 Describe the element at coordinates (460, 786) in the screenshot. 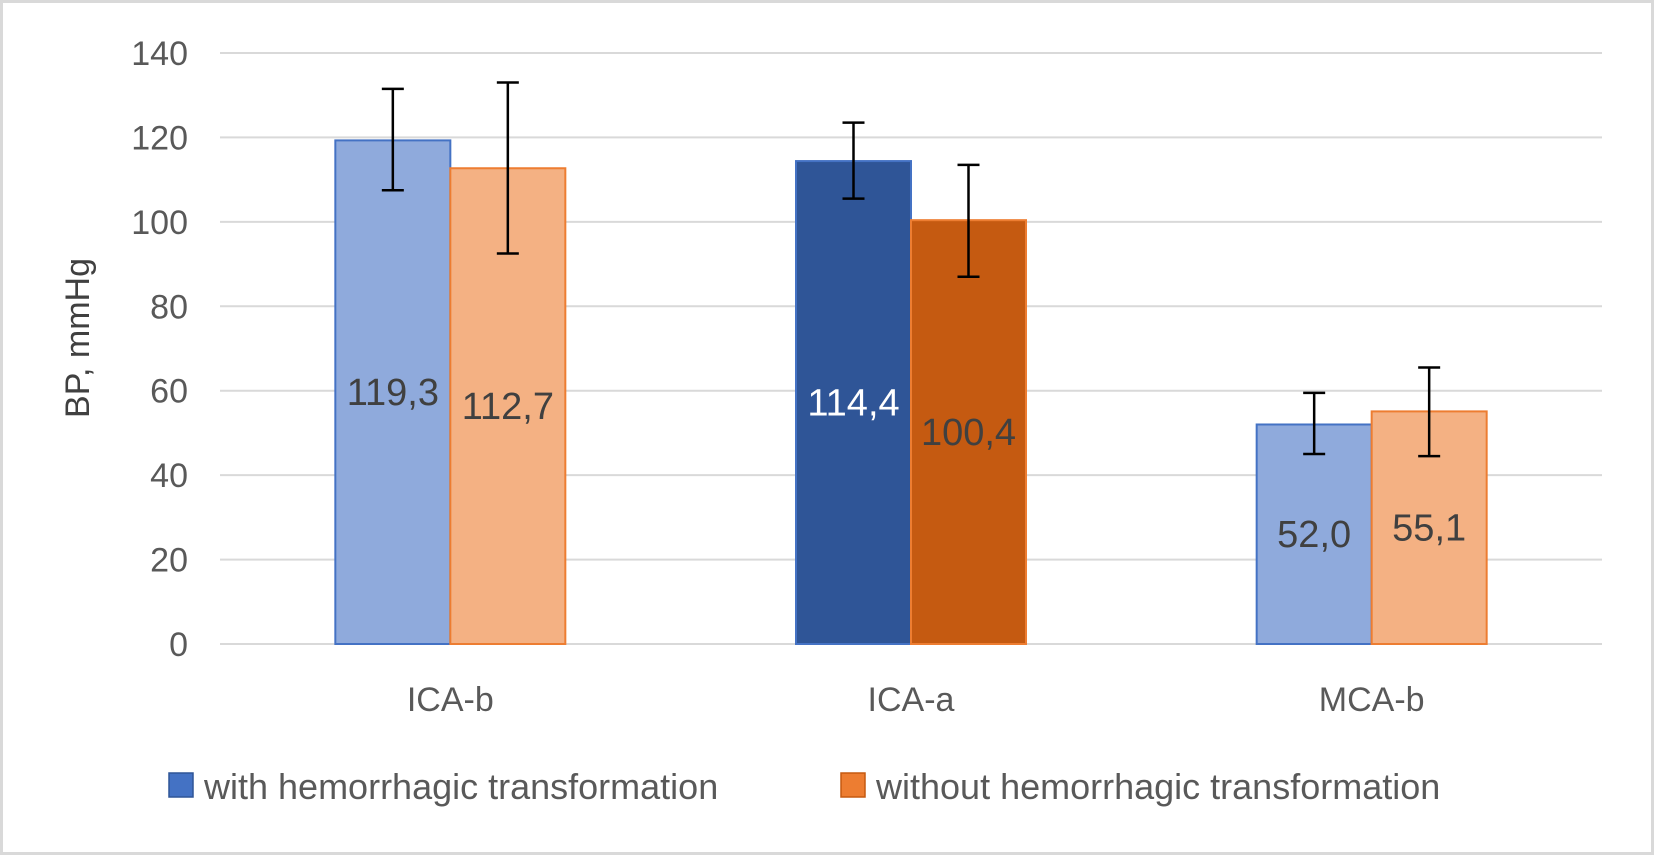

I see `legend-label-with: with hemorrhagic transformation` at that location.